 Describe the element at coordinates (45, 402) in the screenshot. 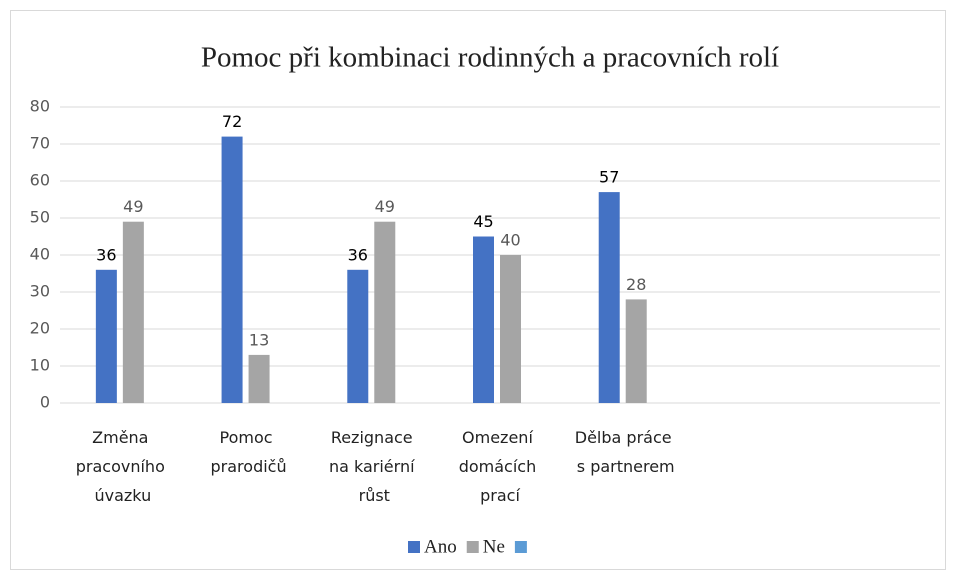

I see `y-tick-label: 0` at that location.